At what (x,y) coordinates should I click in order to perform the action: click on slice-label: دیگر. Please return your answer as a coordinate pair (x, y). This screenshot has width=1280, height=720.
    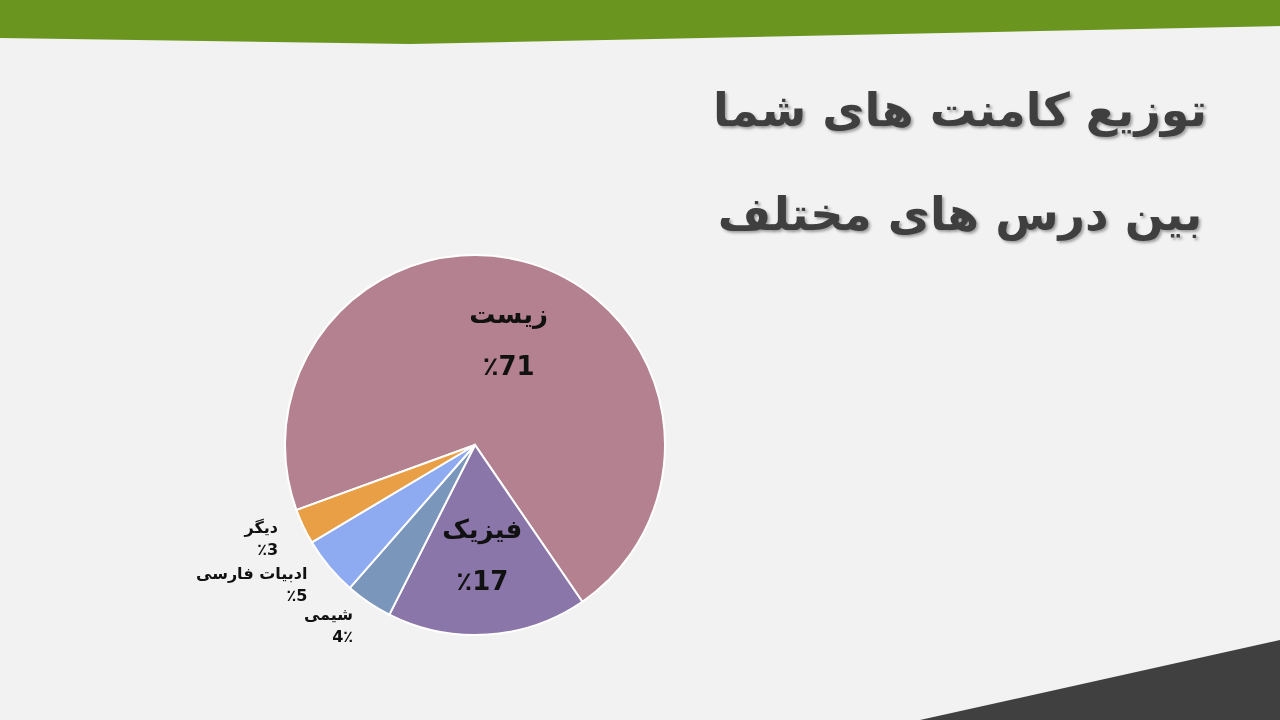
    Looking at the image, I should click on (261, 528).